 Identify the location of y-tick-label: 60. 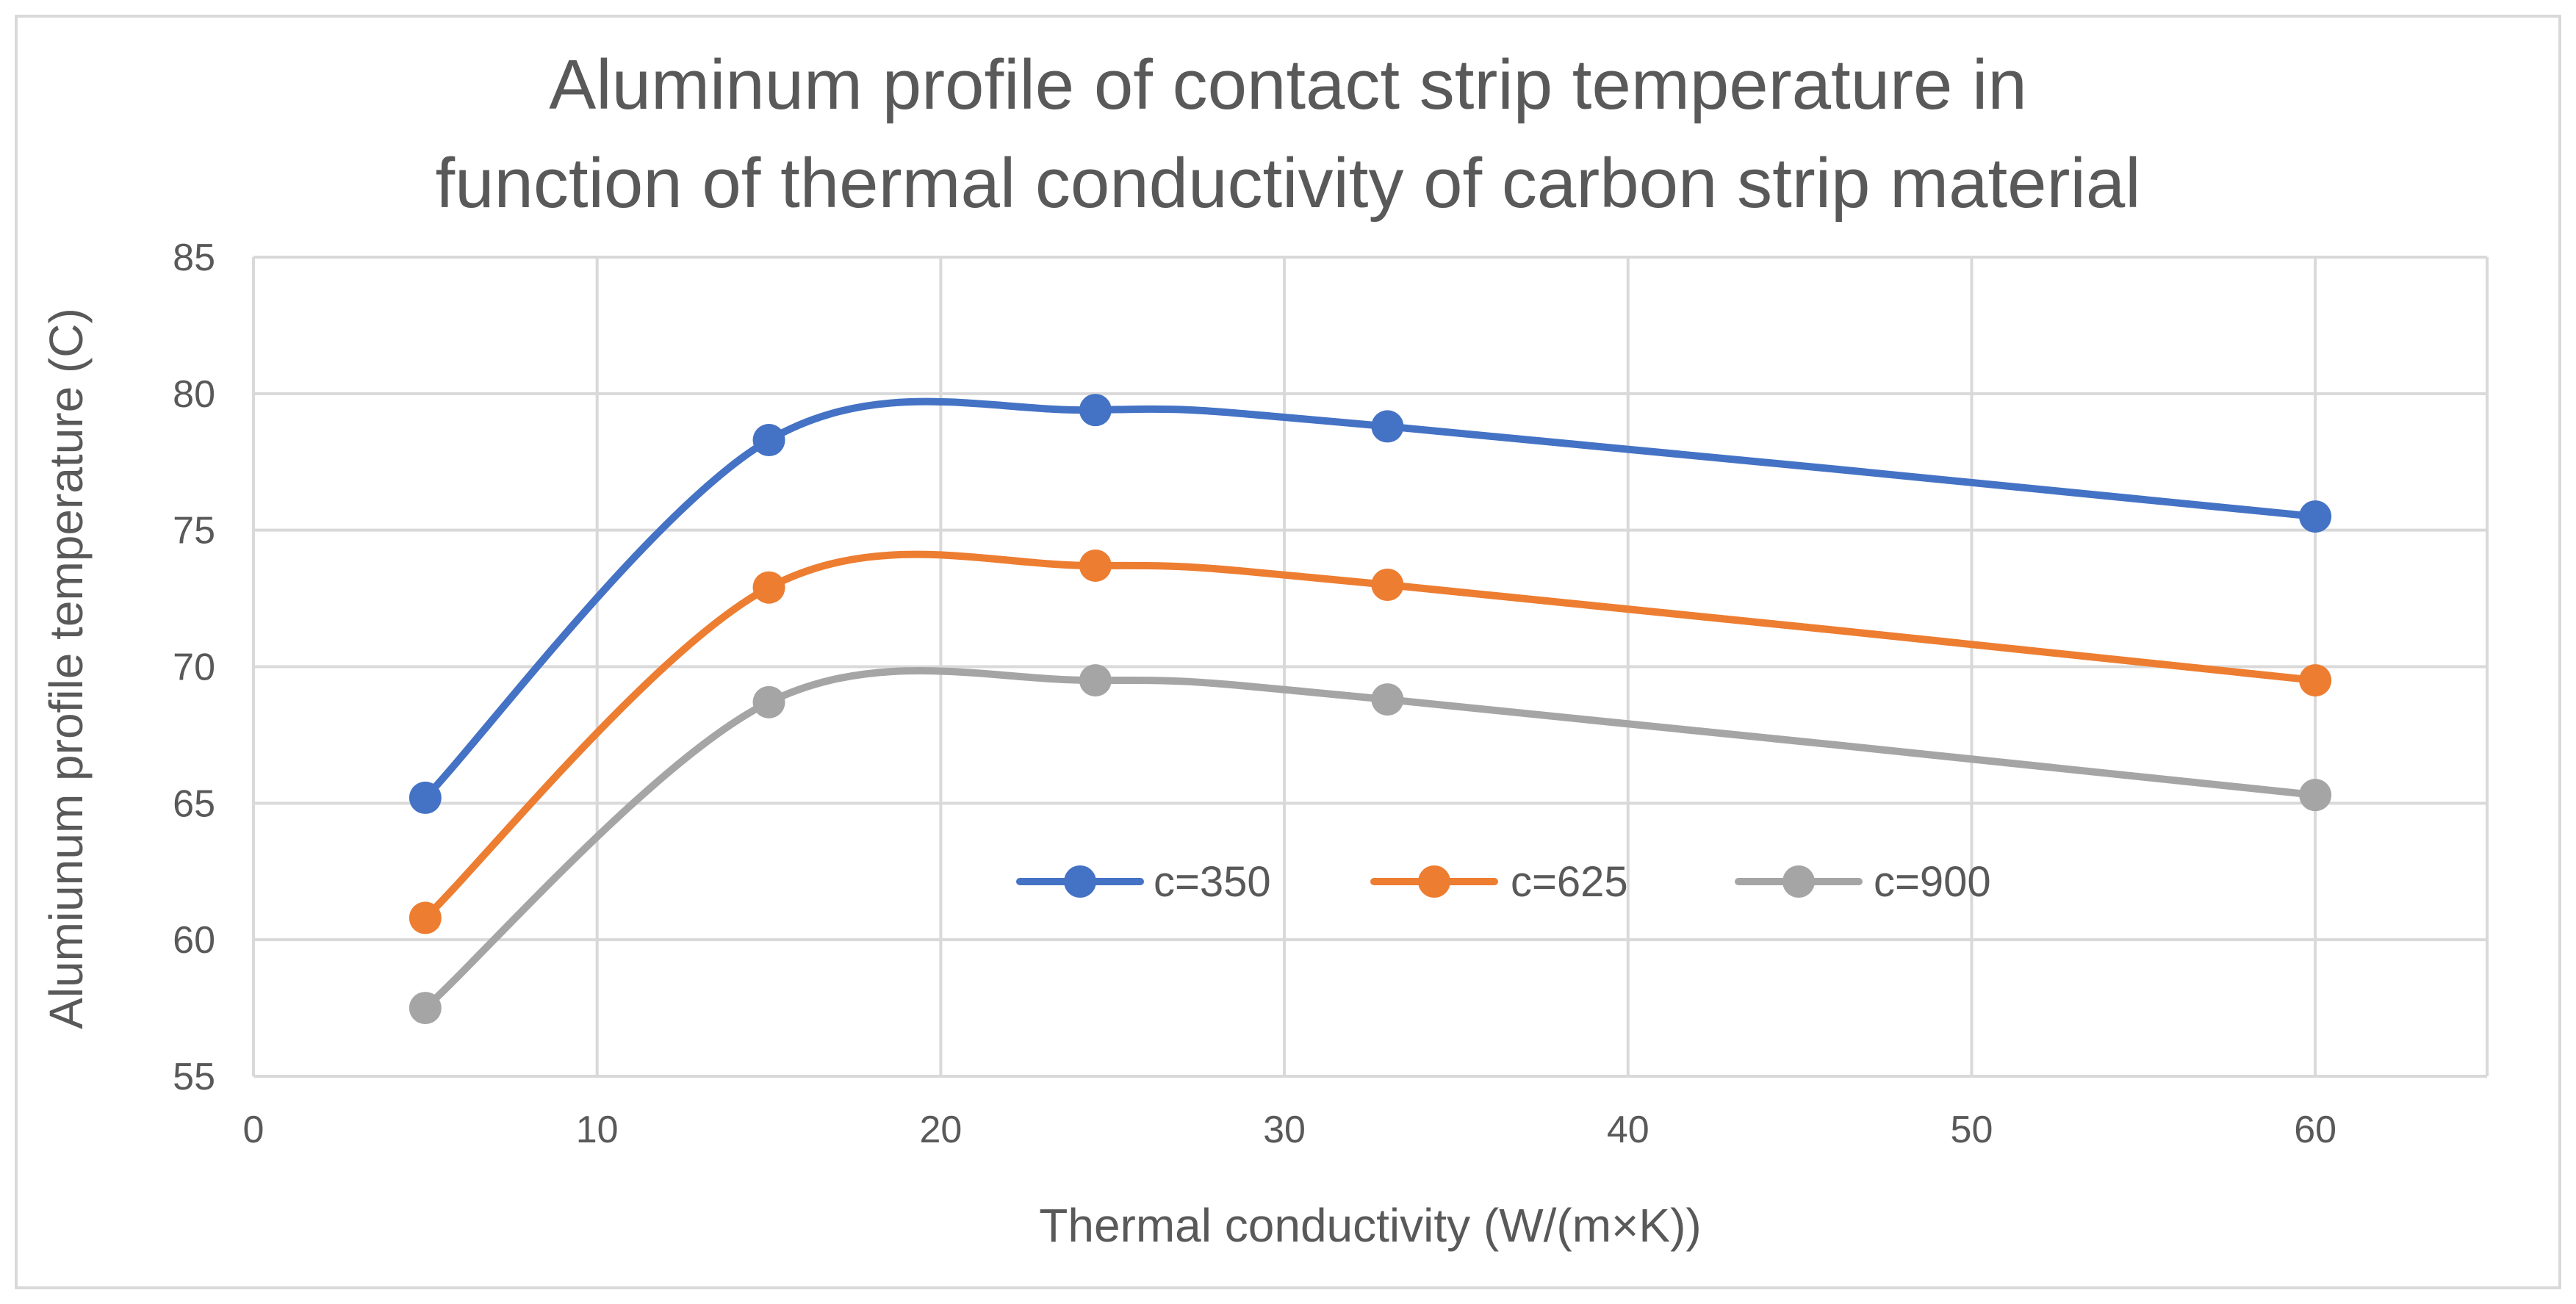
(194, 940).